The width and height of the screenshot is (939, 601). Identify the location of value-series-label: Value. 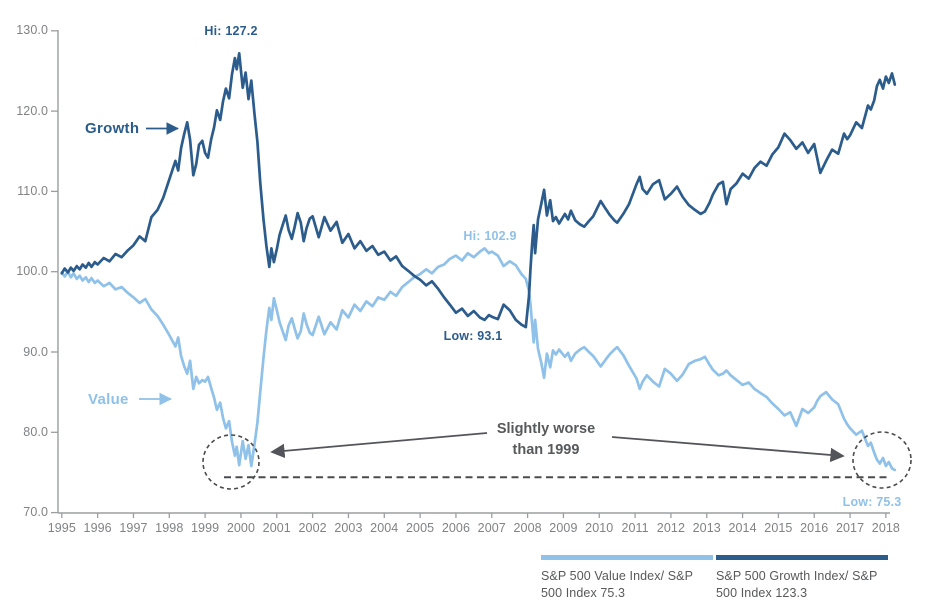
(108, 399).